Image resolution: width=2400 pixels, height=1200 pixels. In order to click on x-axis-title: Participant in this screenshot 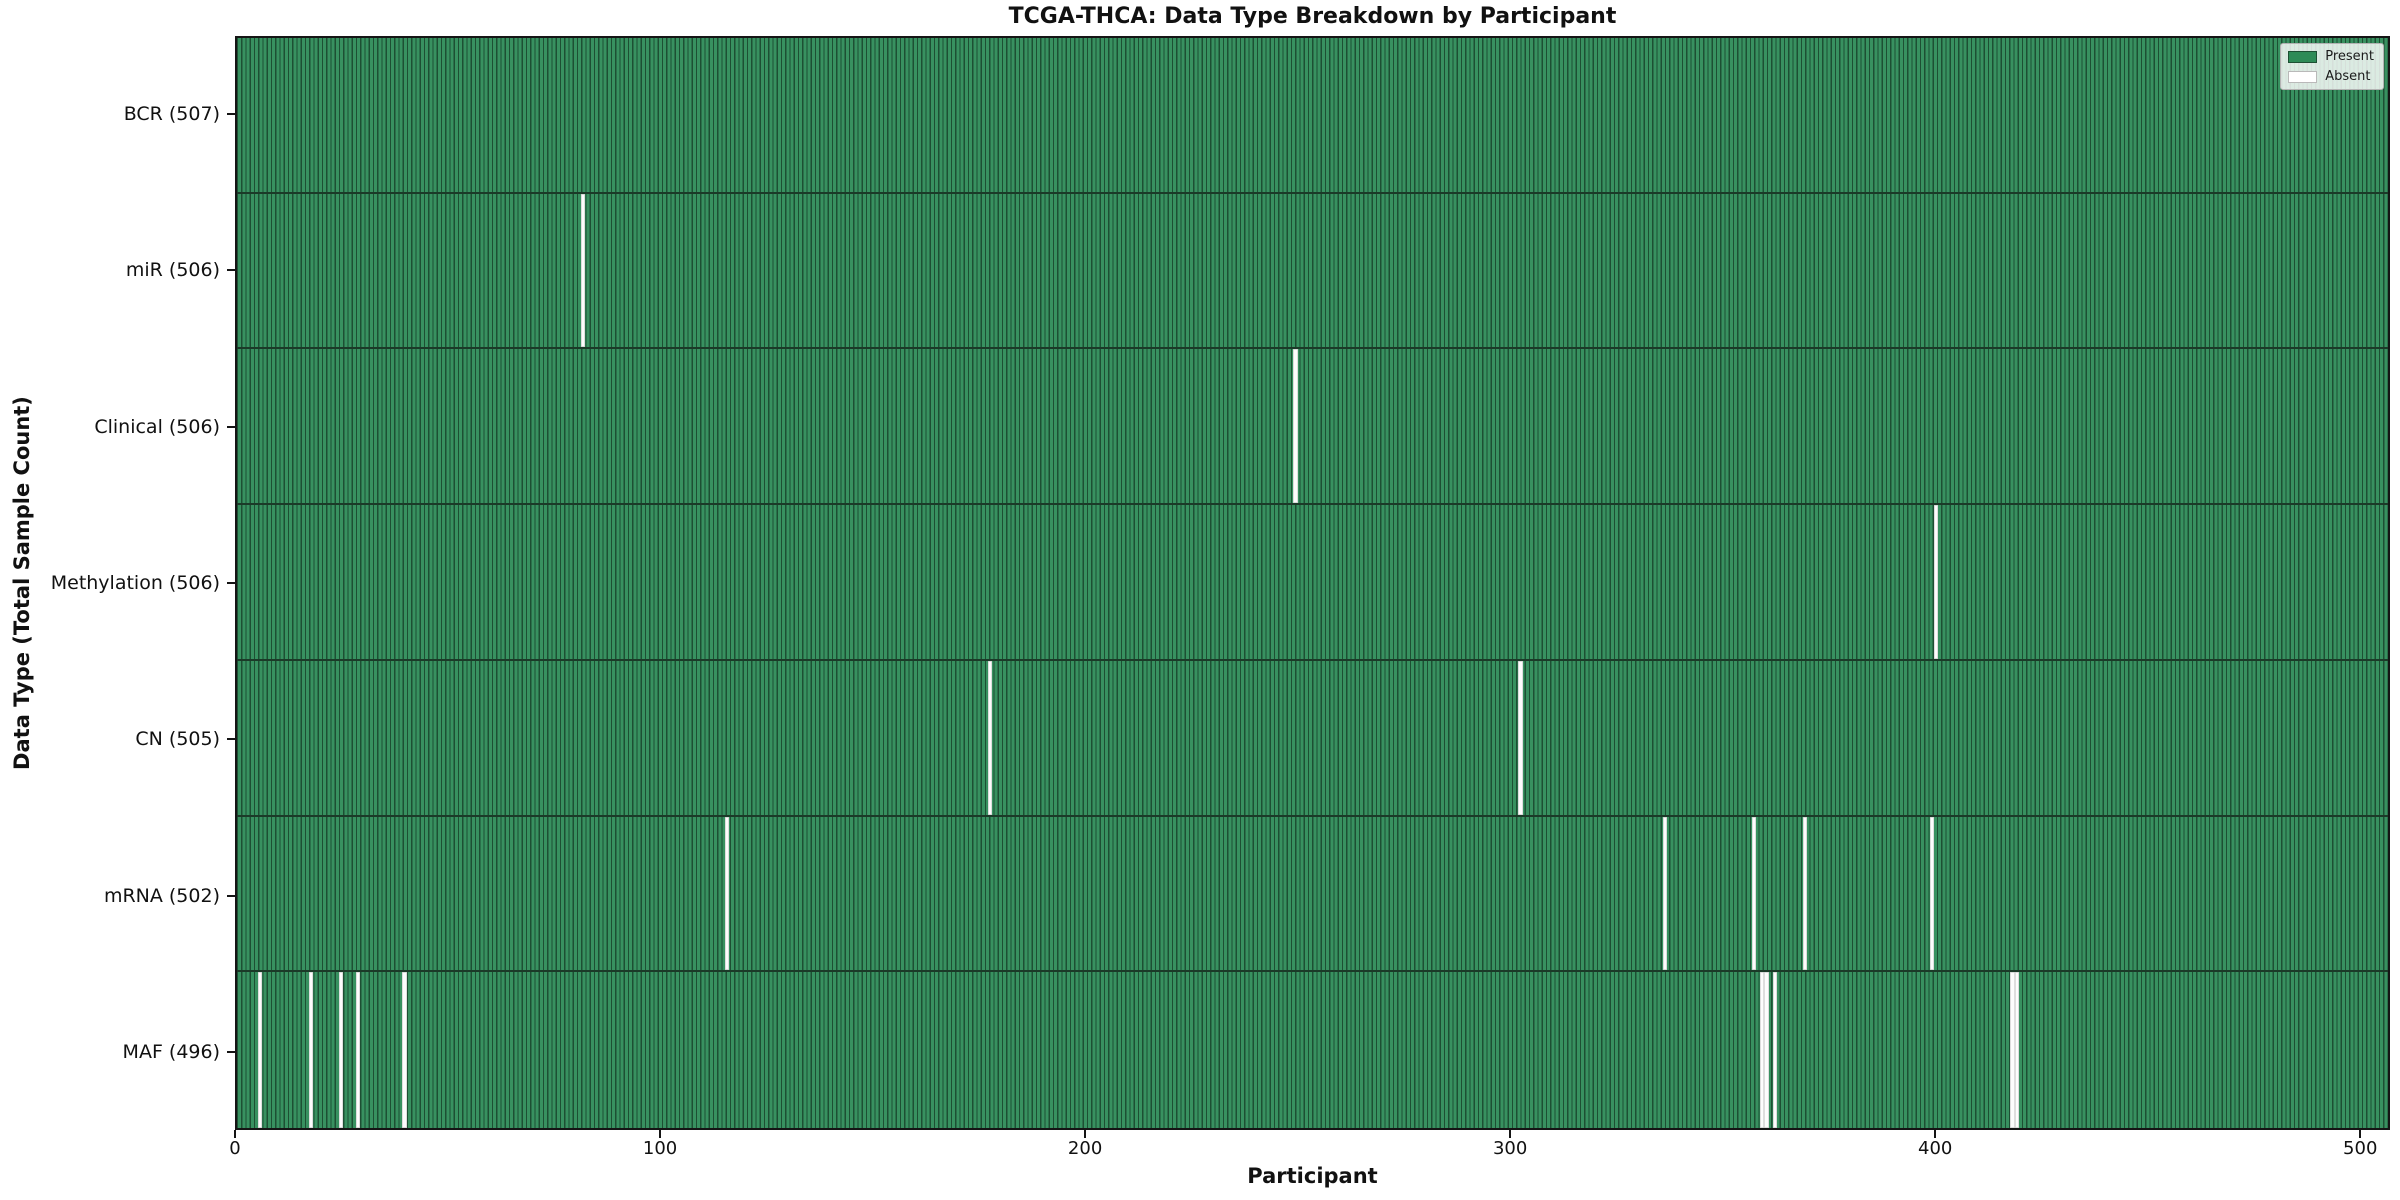, I will do `click(1312, 1176)`.